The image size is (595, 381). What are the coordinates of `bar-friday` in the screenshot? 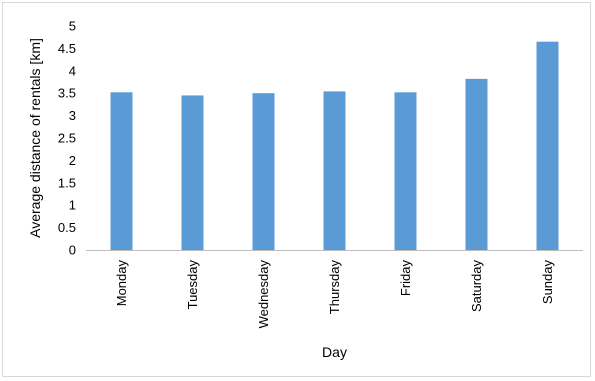 It's located at (405, 171).